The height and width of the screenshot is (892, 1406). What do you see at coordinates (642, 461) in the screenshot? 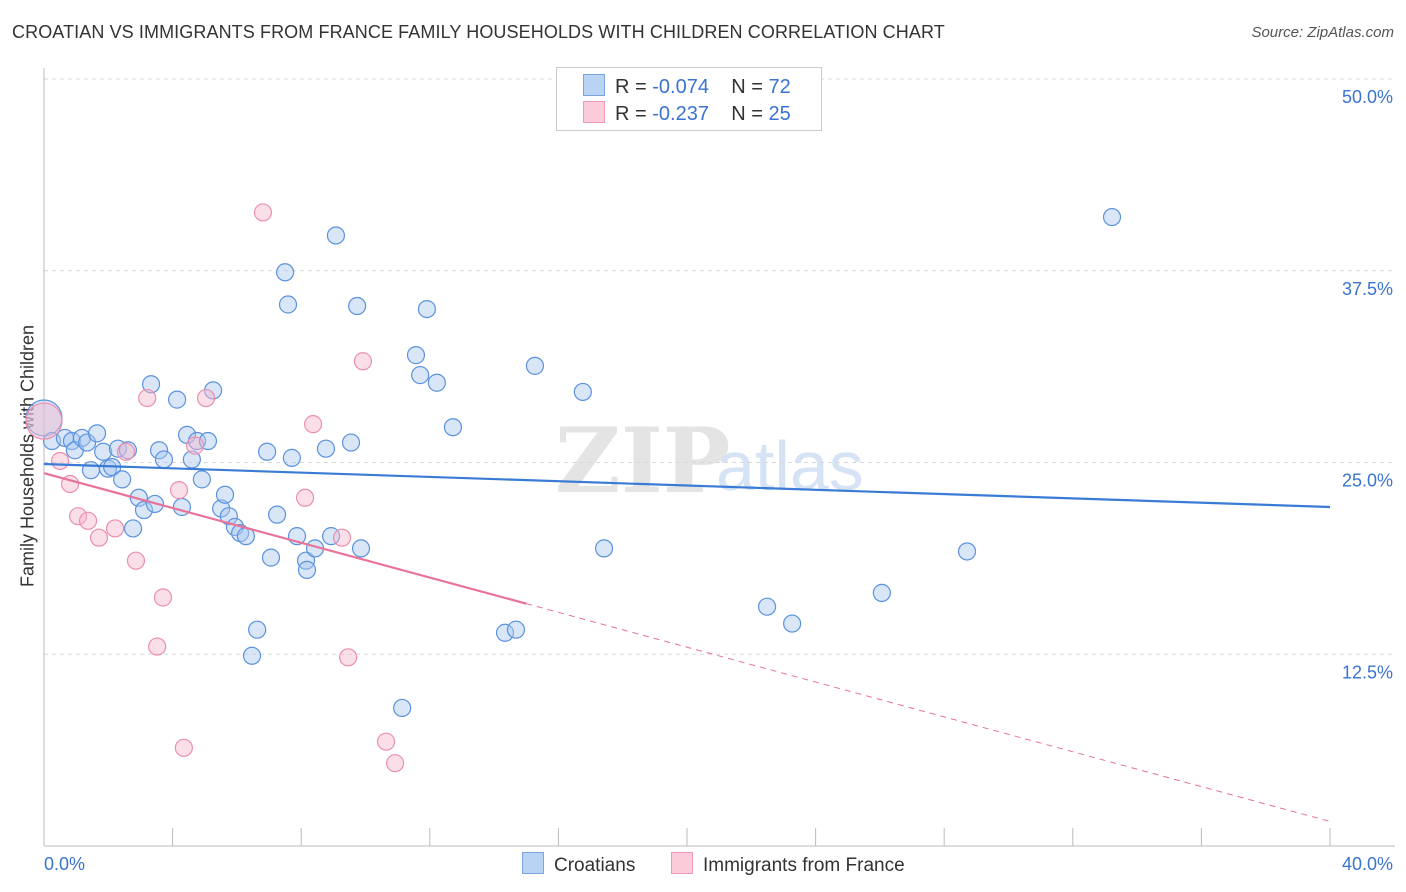
I see `watermark-zip: ZIP` at bounding box center [642, 461].